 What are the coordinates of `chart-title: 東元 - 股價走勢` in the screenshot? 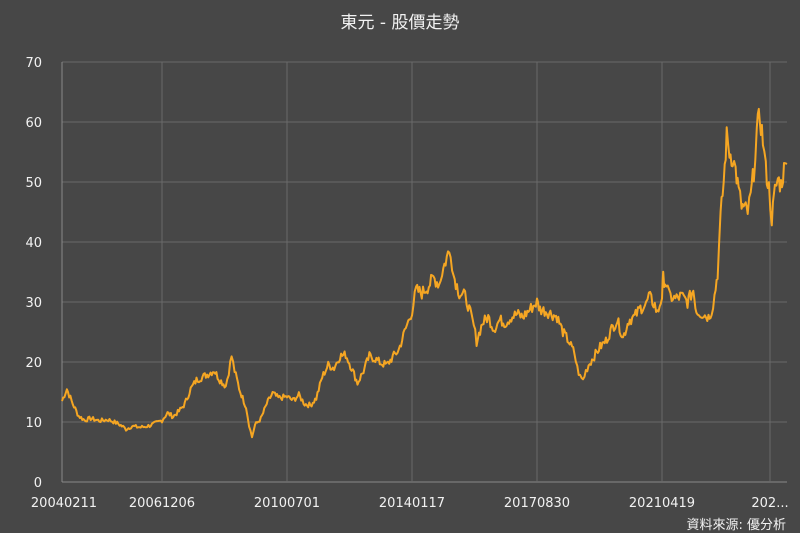 It's located at (400, 23).